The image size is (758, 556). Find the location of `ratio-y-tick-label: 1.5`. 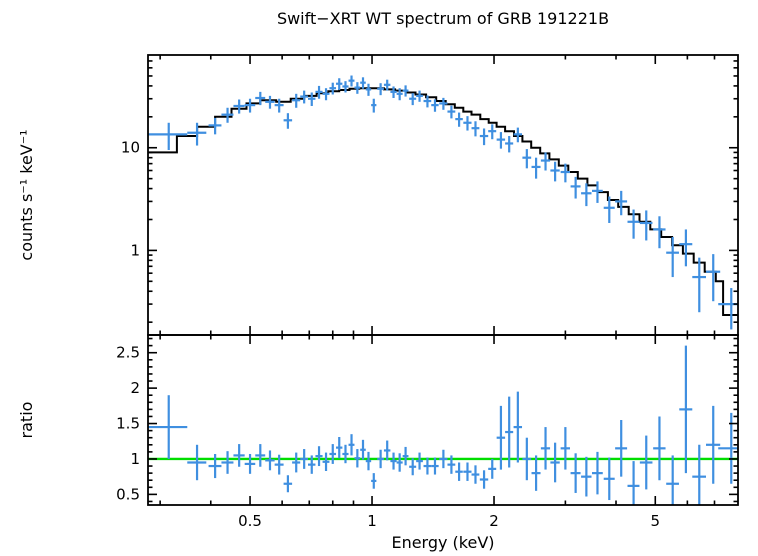

ratio-y-tick-label: 1.5 is located at coordinates (128, 424).